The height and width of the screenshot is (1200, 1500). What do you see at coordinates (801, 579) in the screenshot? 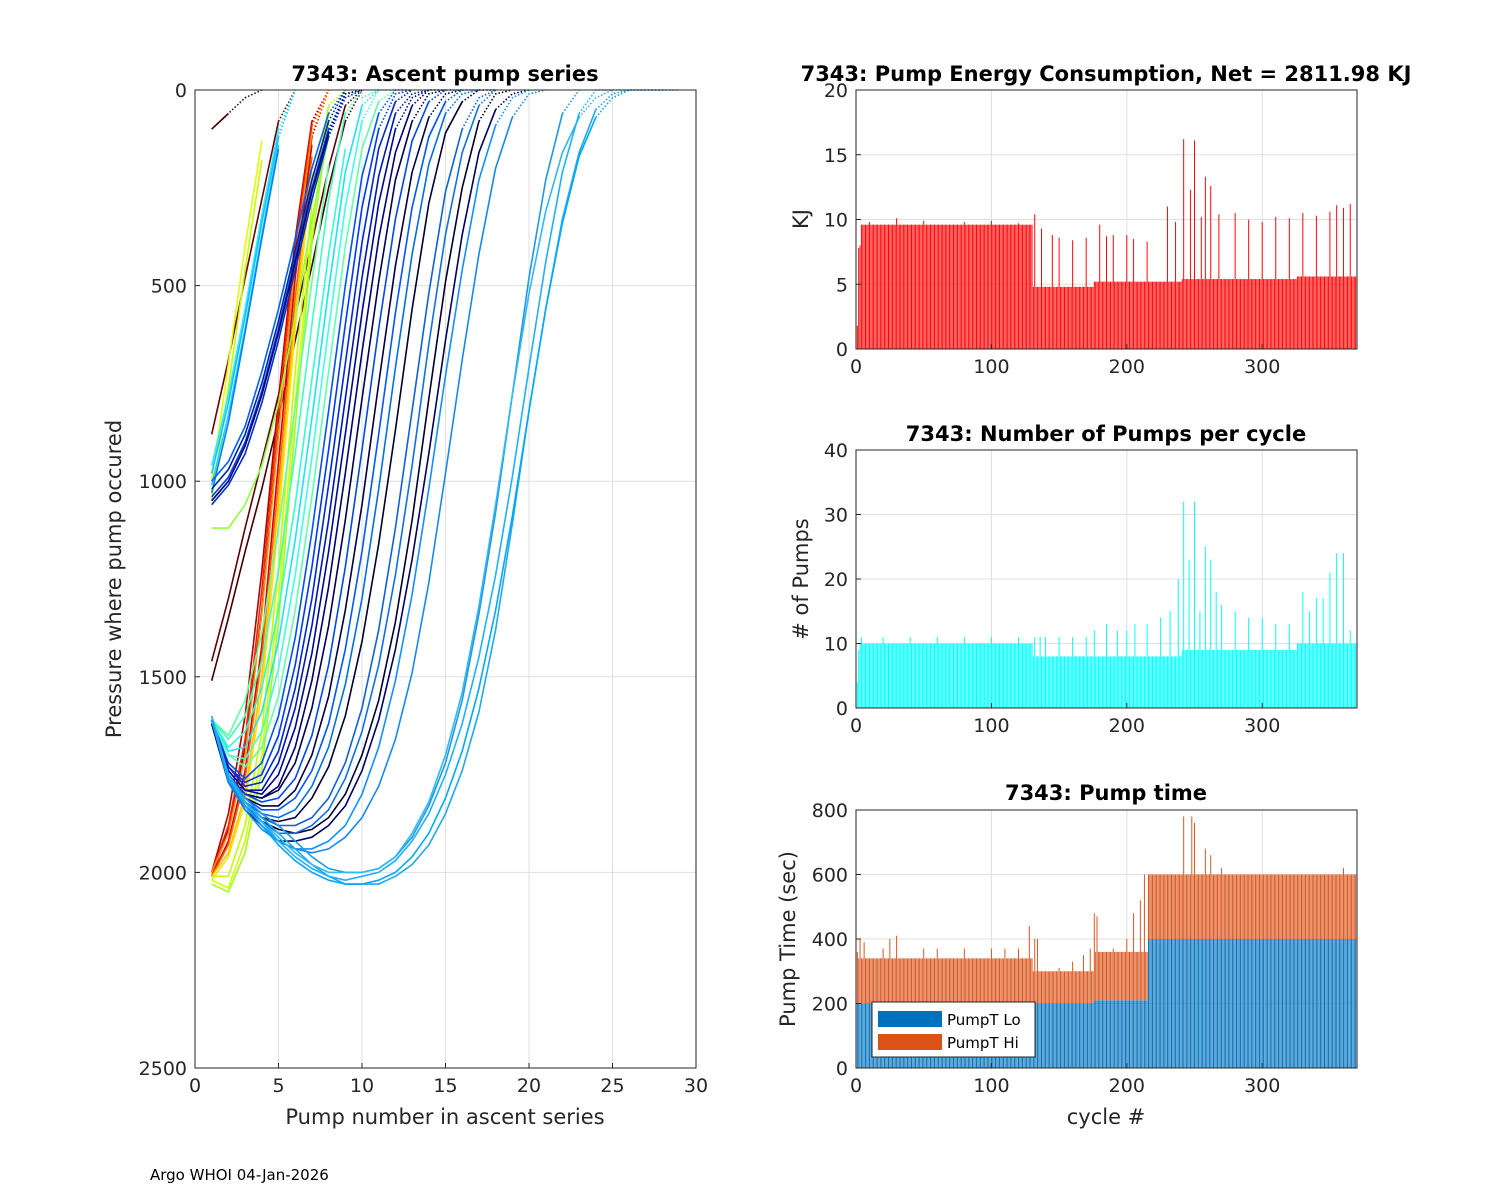
I see `pumps-ylabel: # of Pumps` at bounding box center [801, 579].